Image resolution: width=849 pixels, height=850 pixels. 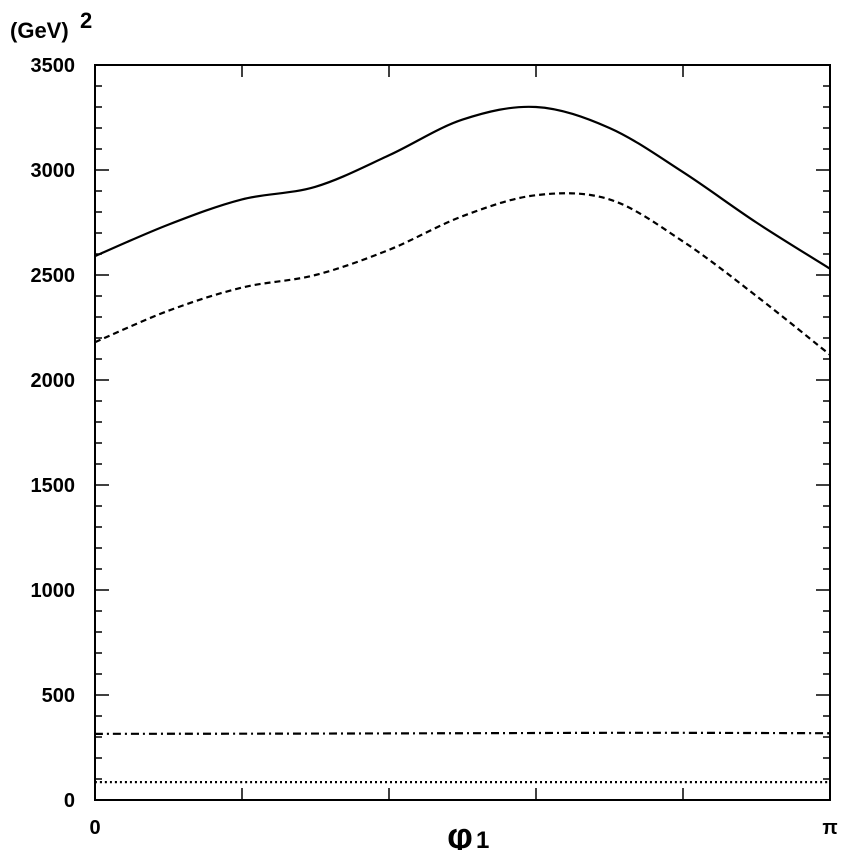 What do you see at coordinates (460, 832) in the screenshot?
I see `x-axis-title: φ` at bounding box center [460, 832].